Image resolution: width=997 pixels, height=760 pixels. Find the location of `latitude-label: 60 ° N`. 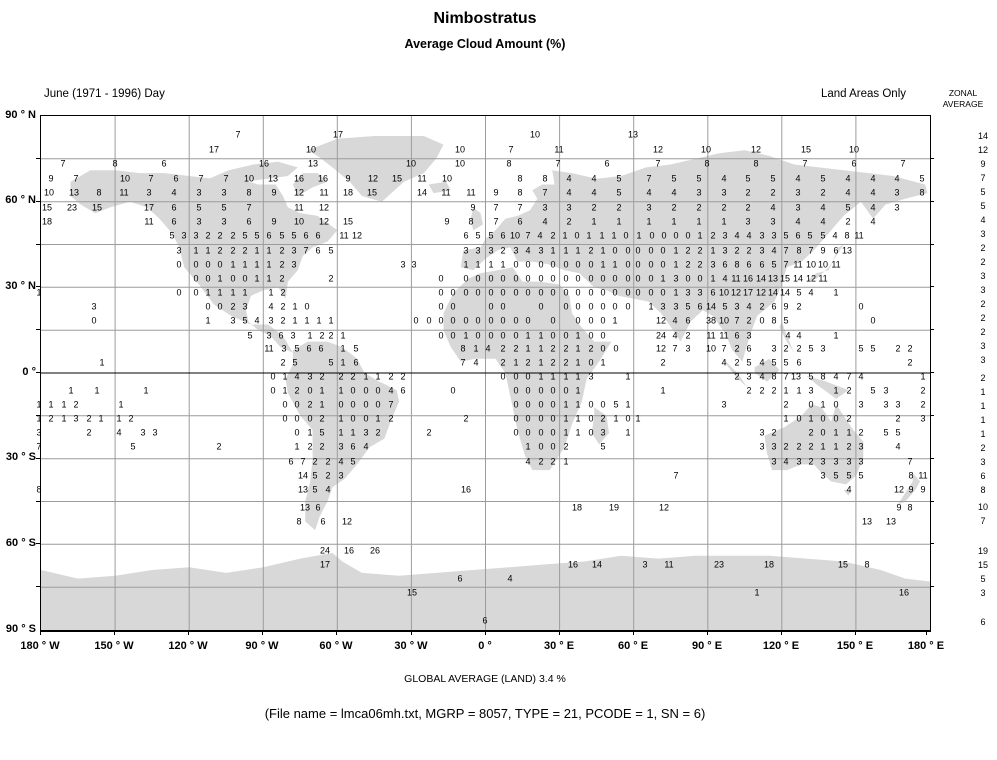

latitude-label: 60 ° N is located at coordinates (20, 200).